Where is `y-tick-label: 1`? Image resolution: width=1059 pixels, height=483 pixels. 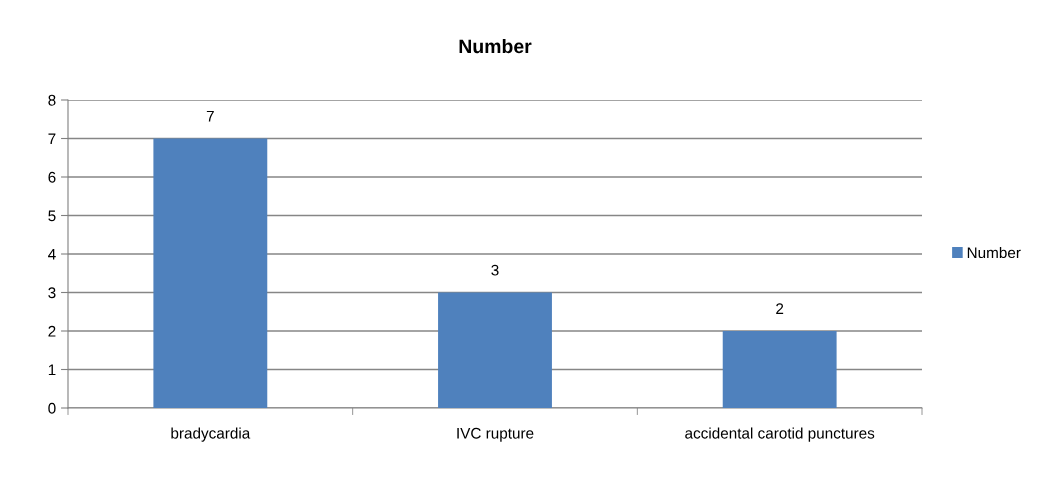 y-tick-label: 1 is located at coordinates (52, 370).